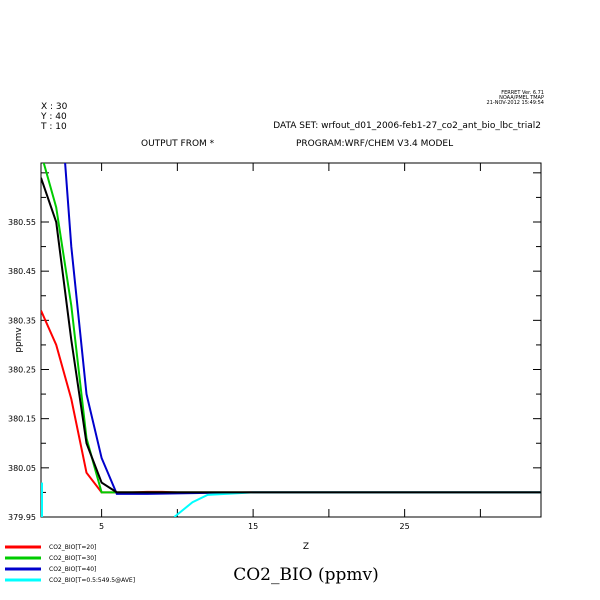  I want to click on legend-label: CO2_BIO[T=20], so click(72, 547).